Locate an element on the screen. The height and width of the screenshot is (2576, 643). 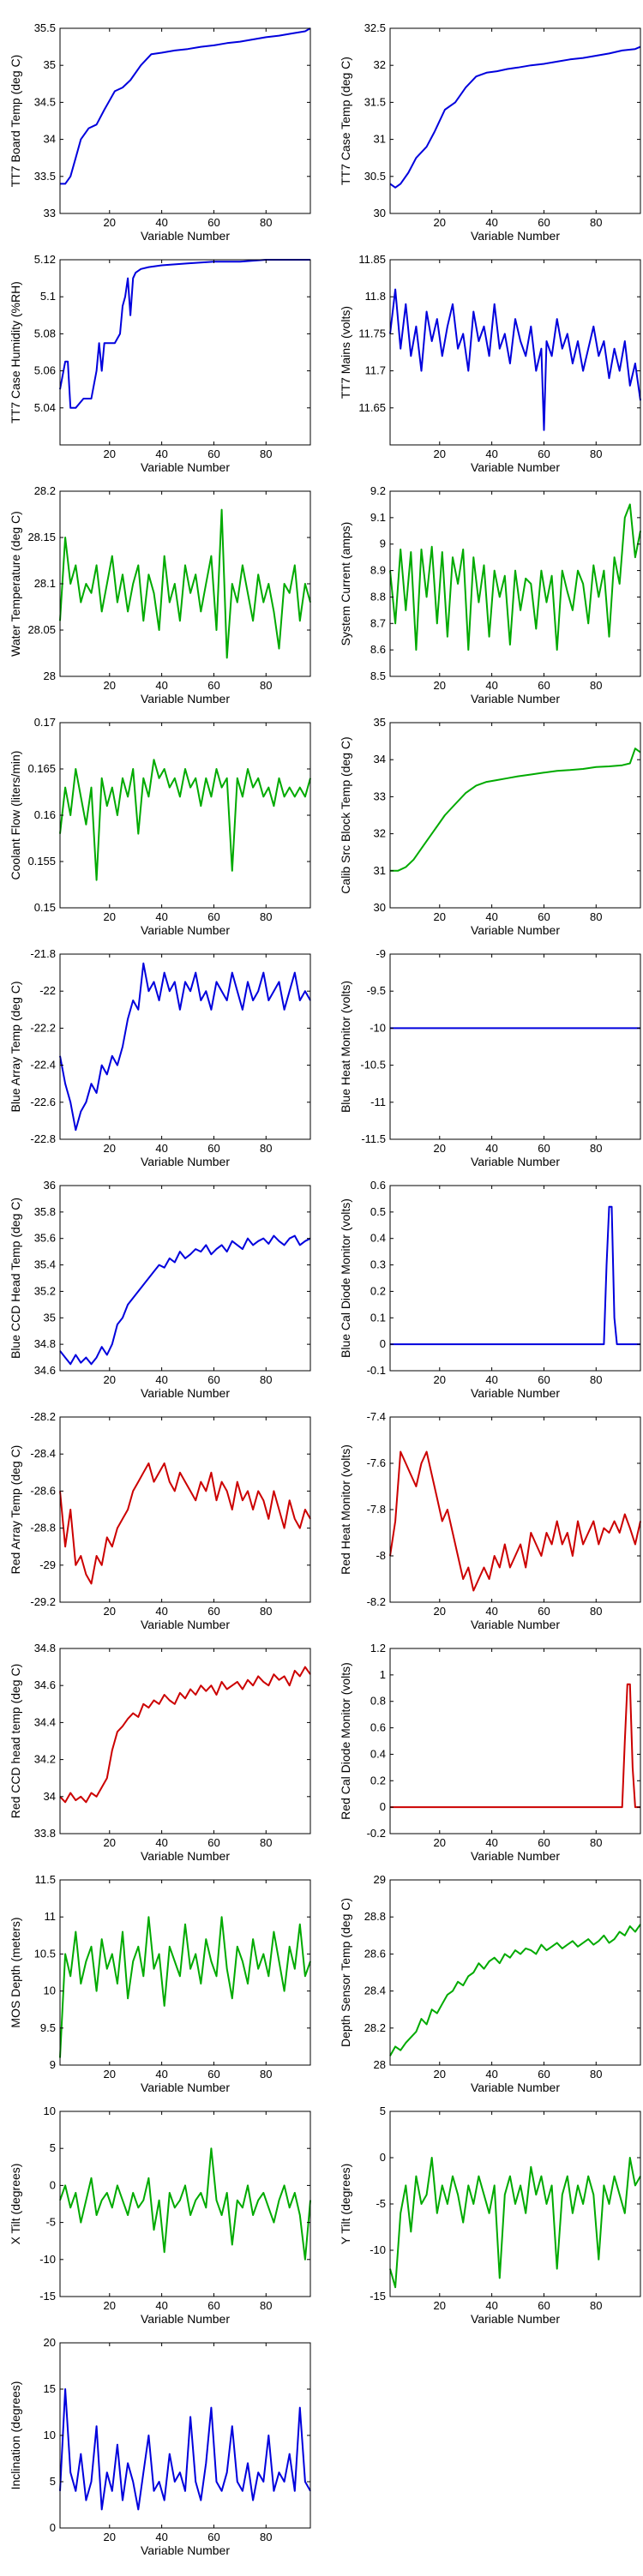
y-tick-label: 5 is located at coordinates (383, 2111).